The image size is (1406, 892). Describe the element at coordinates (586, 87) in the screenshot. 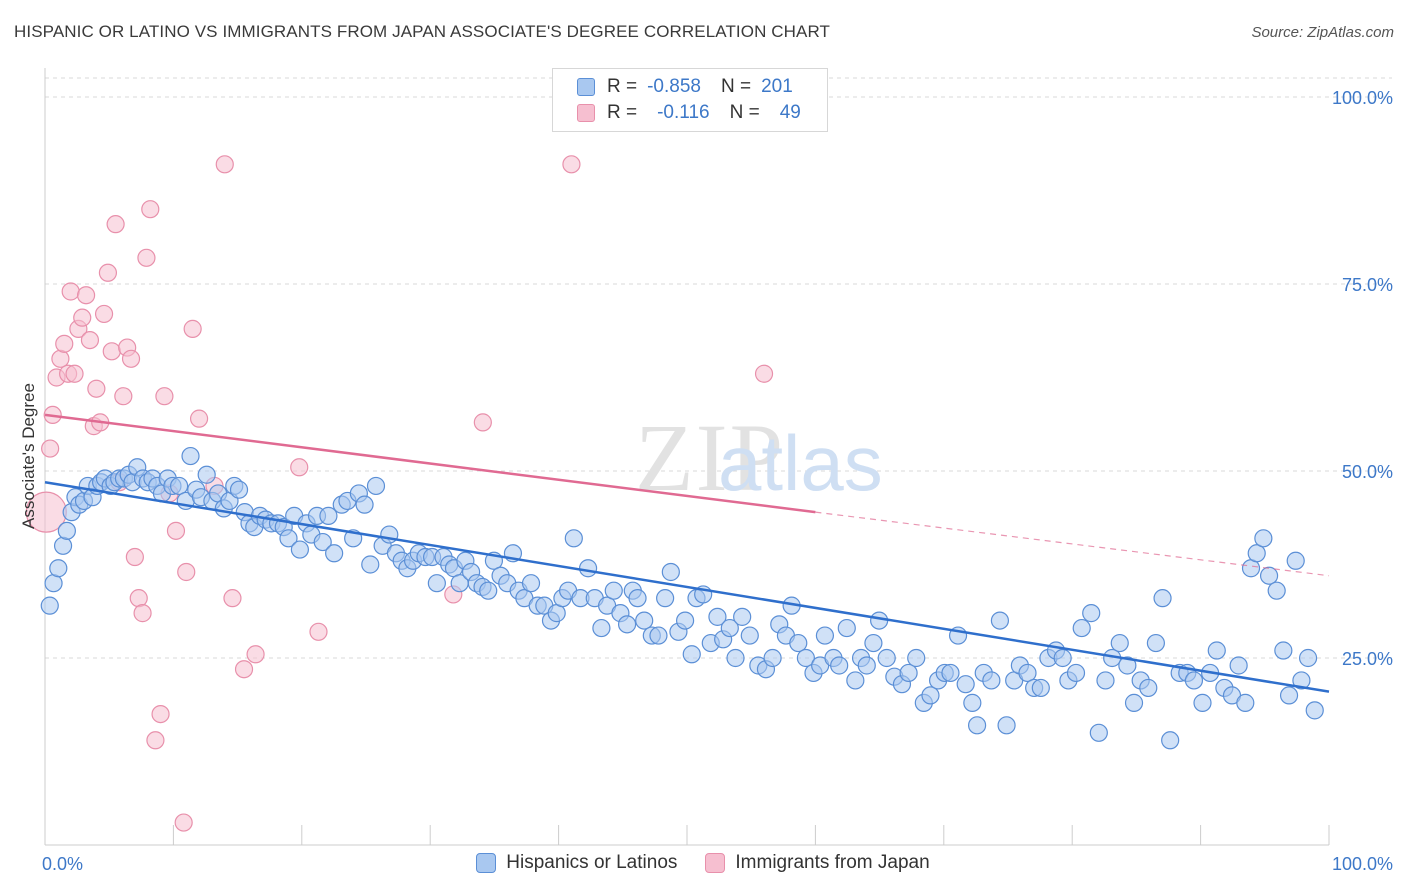

I see `blue-swatch-icon` at that location.